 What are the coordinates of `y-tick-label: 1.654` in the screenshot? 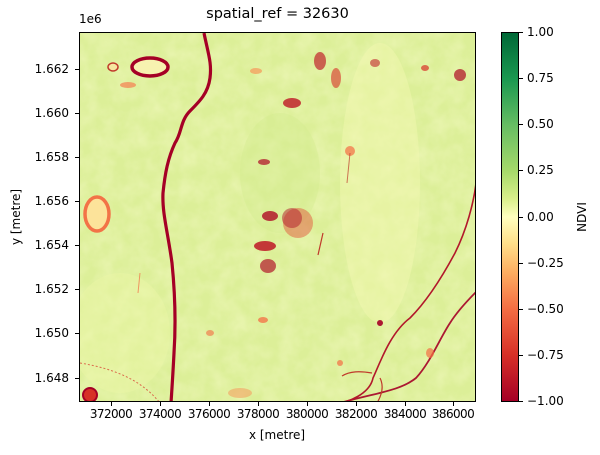 It's located at (51, 245).